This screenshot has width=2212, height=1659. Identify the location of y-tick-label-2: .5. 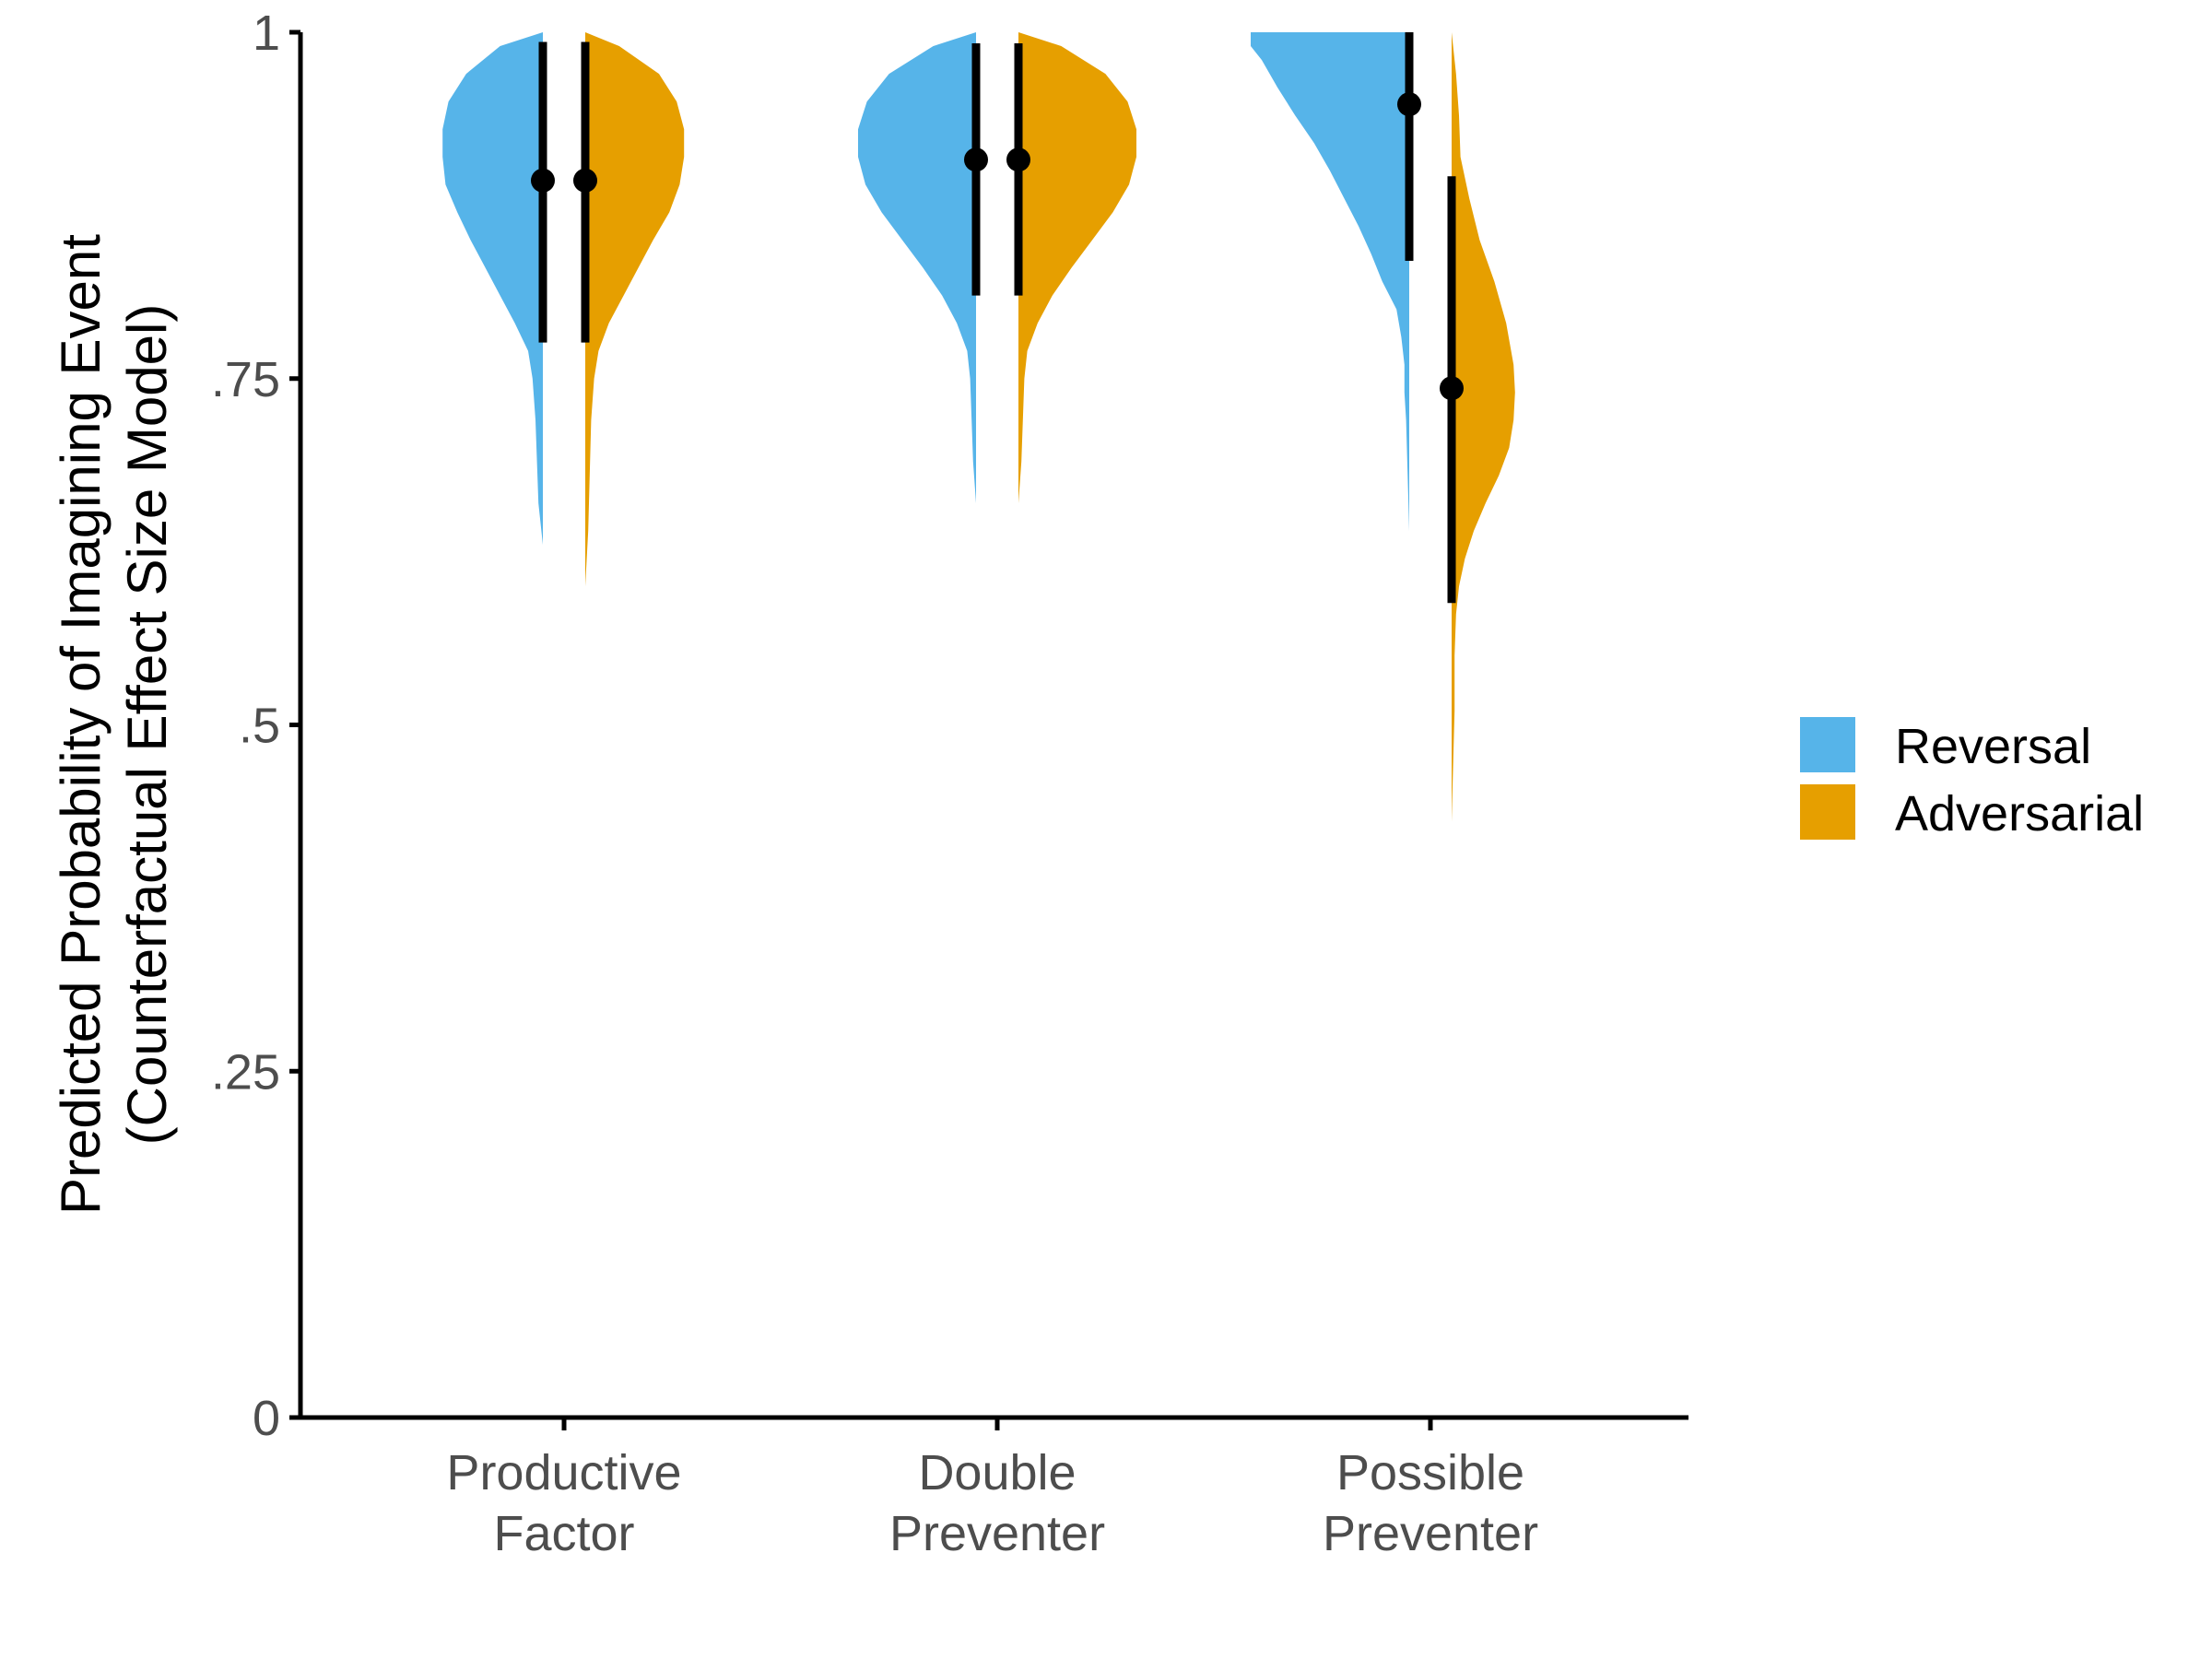
(259, 726).